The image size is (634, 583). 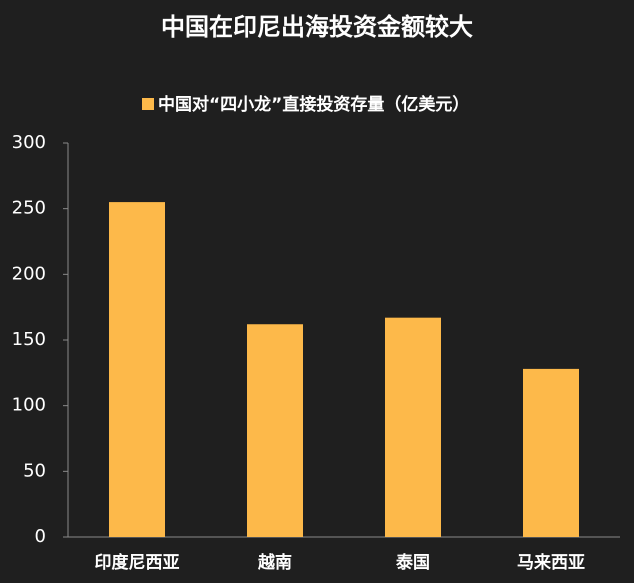 What do you see at coordinates (551, 562) in the screenshot?
I see `x-tick-label: 马来西亚` at bounding box center [551, 562].